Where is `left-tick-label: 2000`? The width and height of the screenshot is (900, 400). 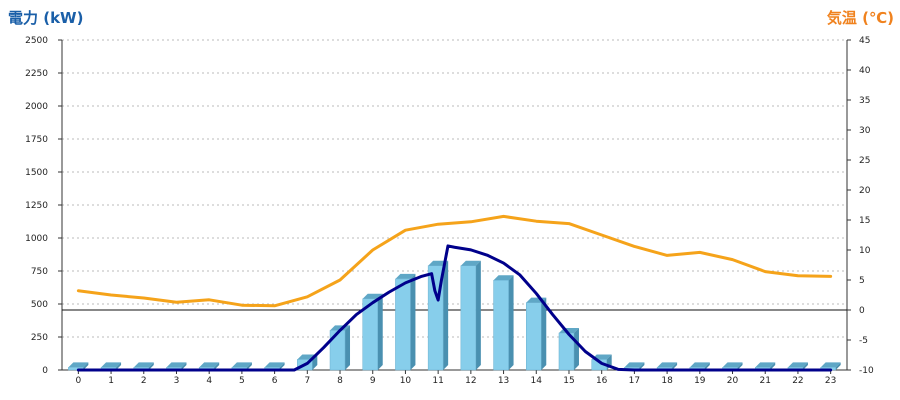 left-tick-label: 2000 is located at coordinates (36, 107).